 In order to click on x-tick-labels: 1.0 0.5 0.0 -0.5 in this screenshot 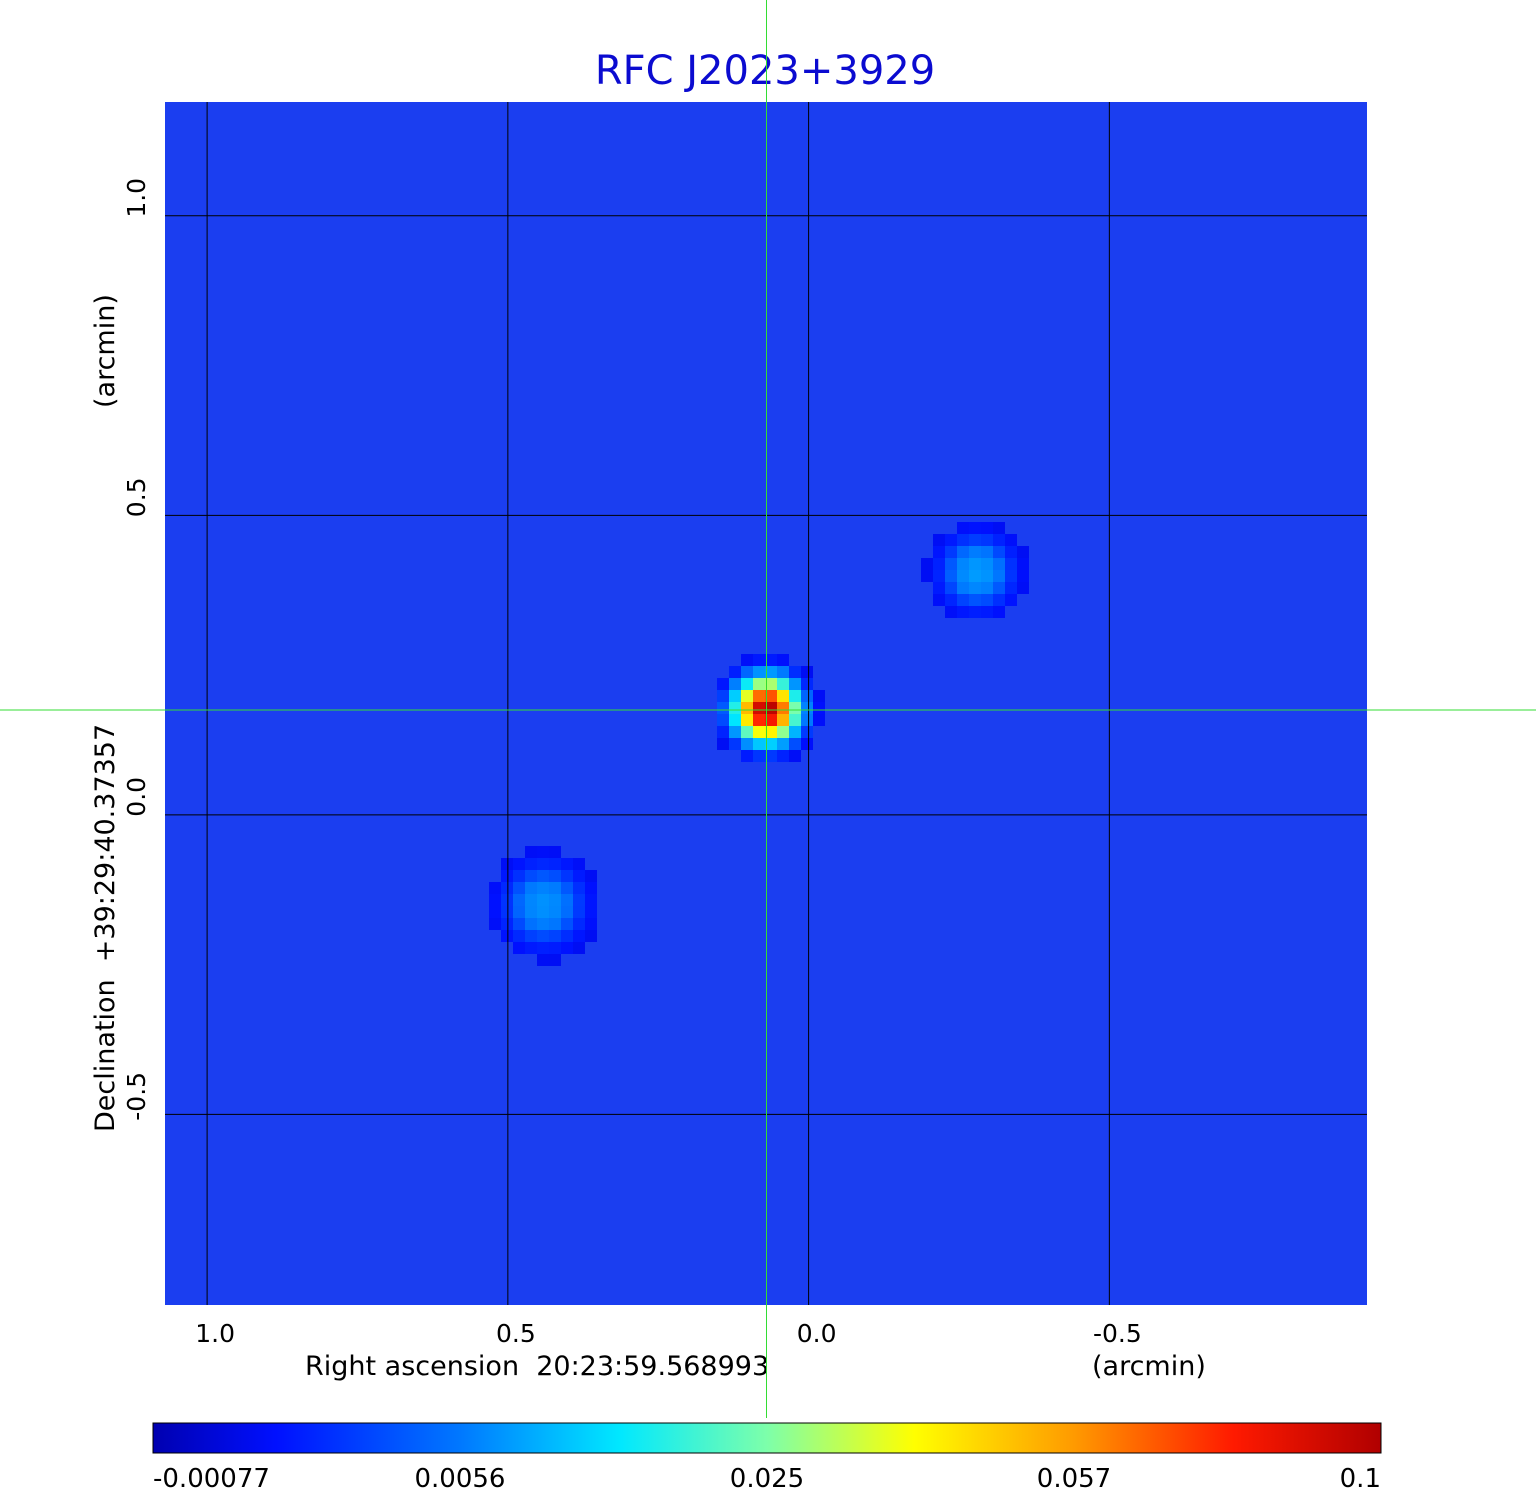, I will do `click(668, 1333)`.